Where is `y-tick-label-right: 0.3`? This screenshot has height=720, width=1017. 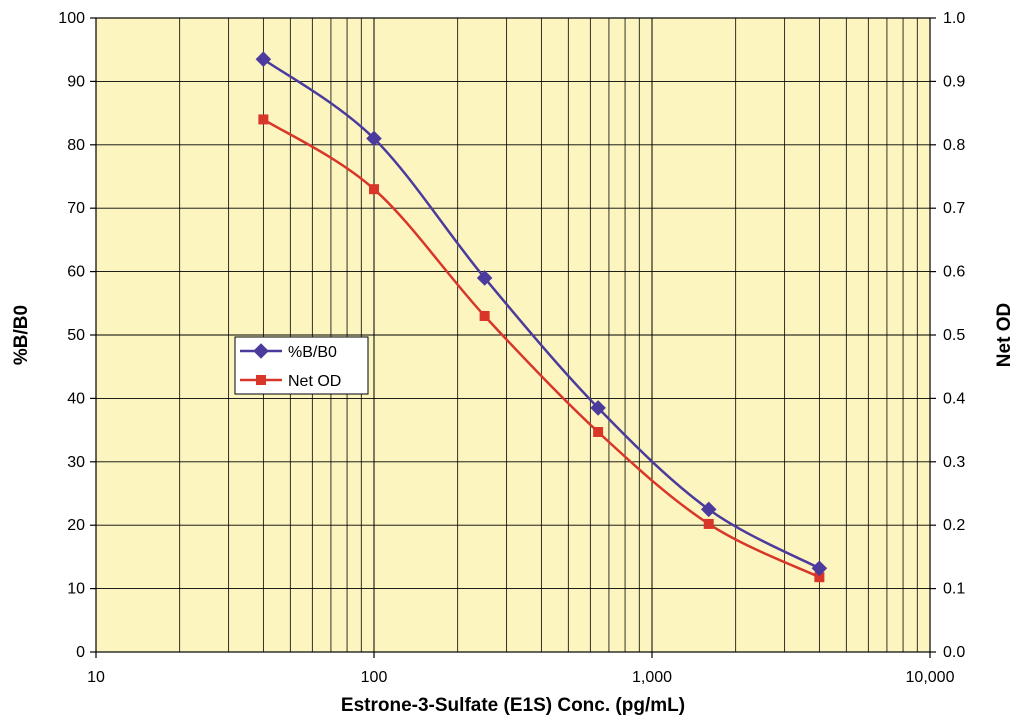
y-tick-label-right: 0.3 is located at coordinates (954, 462).